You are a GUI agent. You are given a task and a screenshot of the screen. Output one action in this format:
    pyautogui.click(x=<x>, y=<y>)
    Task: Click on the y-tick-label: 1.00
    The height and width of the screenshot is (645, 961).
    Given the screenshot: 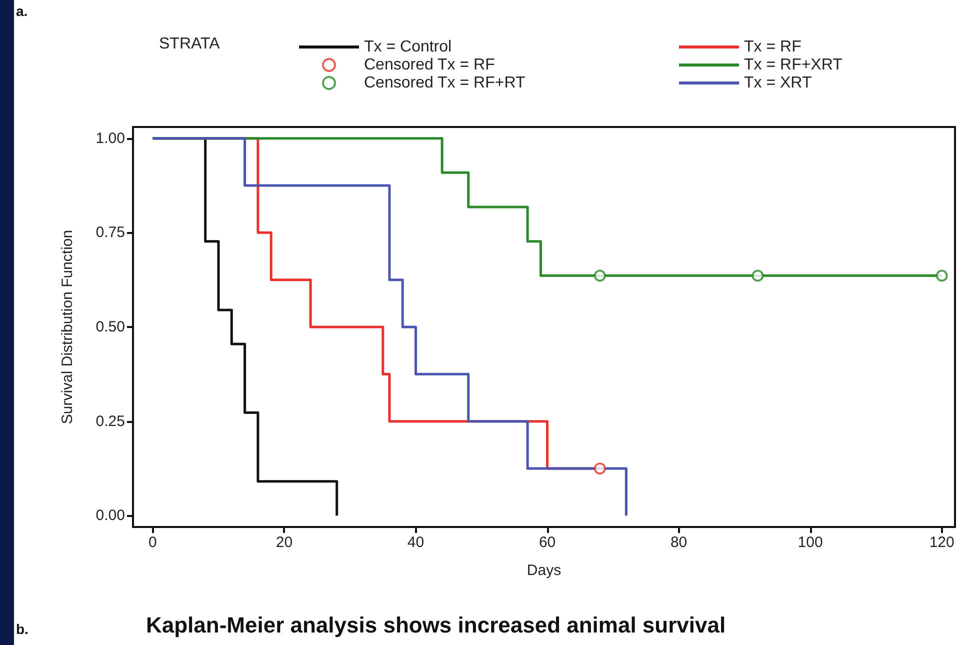 What is the action you would take?
    pyautogui.click(x=110, y=138)
    